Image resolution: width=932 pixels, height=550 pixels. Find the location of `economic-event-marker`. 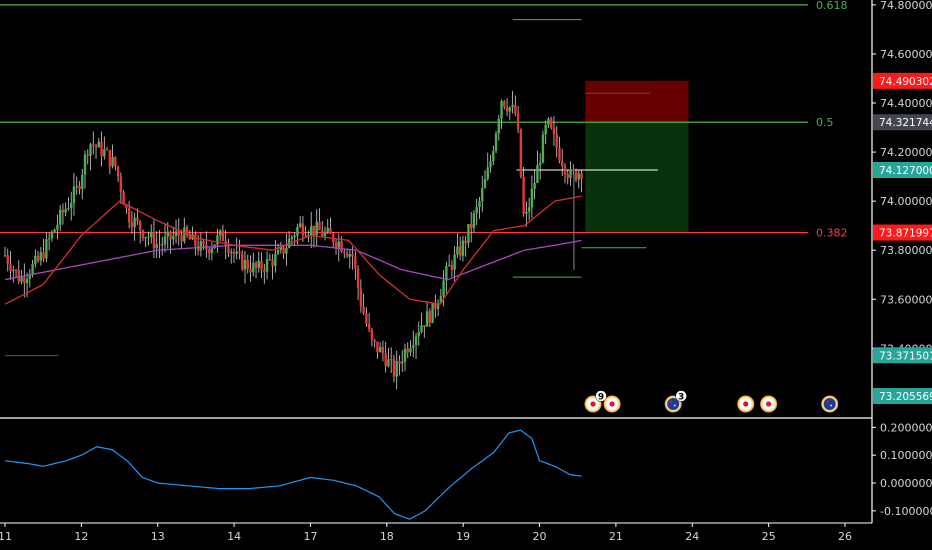

economic-event-marker is located at coordinates (746, 404).